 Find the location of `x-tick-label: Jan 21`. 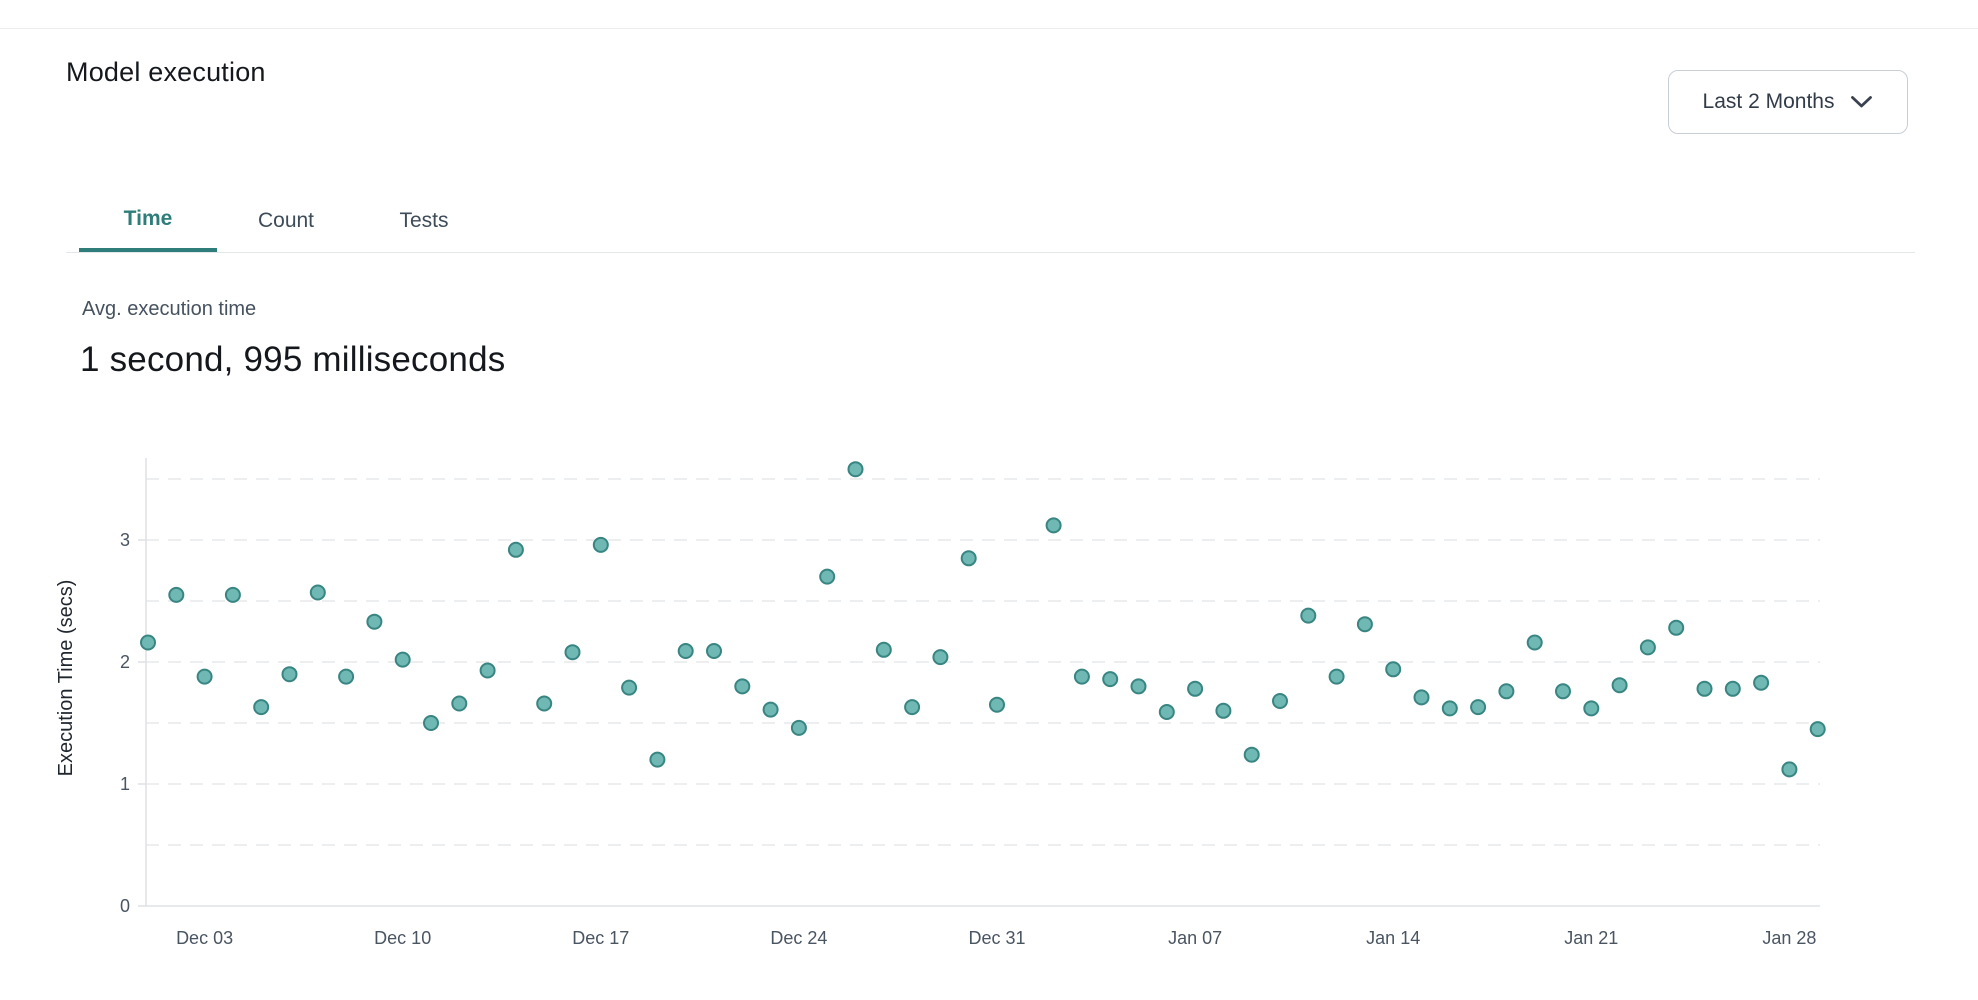

x-tick-label: Jan 21 is located at coordinates (1591, 938).